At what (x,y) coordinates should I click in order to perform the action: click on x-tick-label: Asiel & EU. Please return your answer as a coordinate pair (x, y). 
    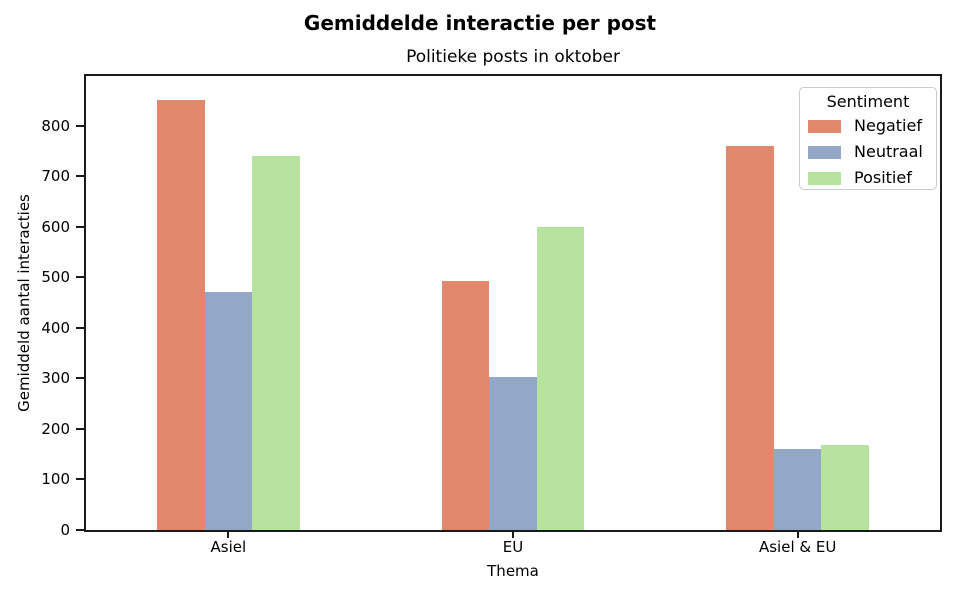
    Looking at the image, I should click on (797, 547).